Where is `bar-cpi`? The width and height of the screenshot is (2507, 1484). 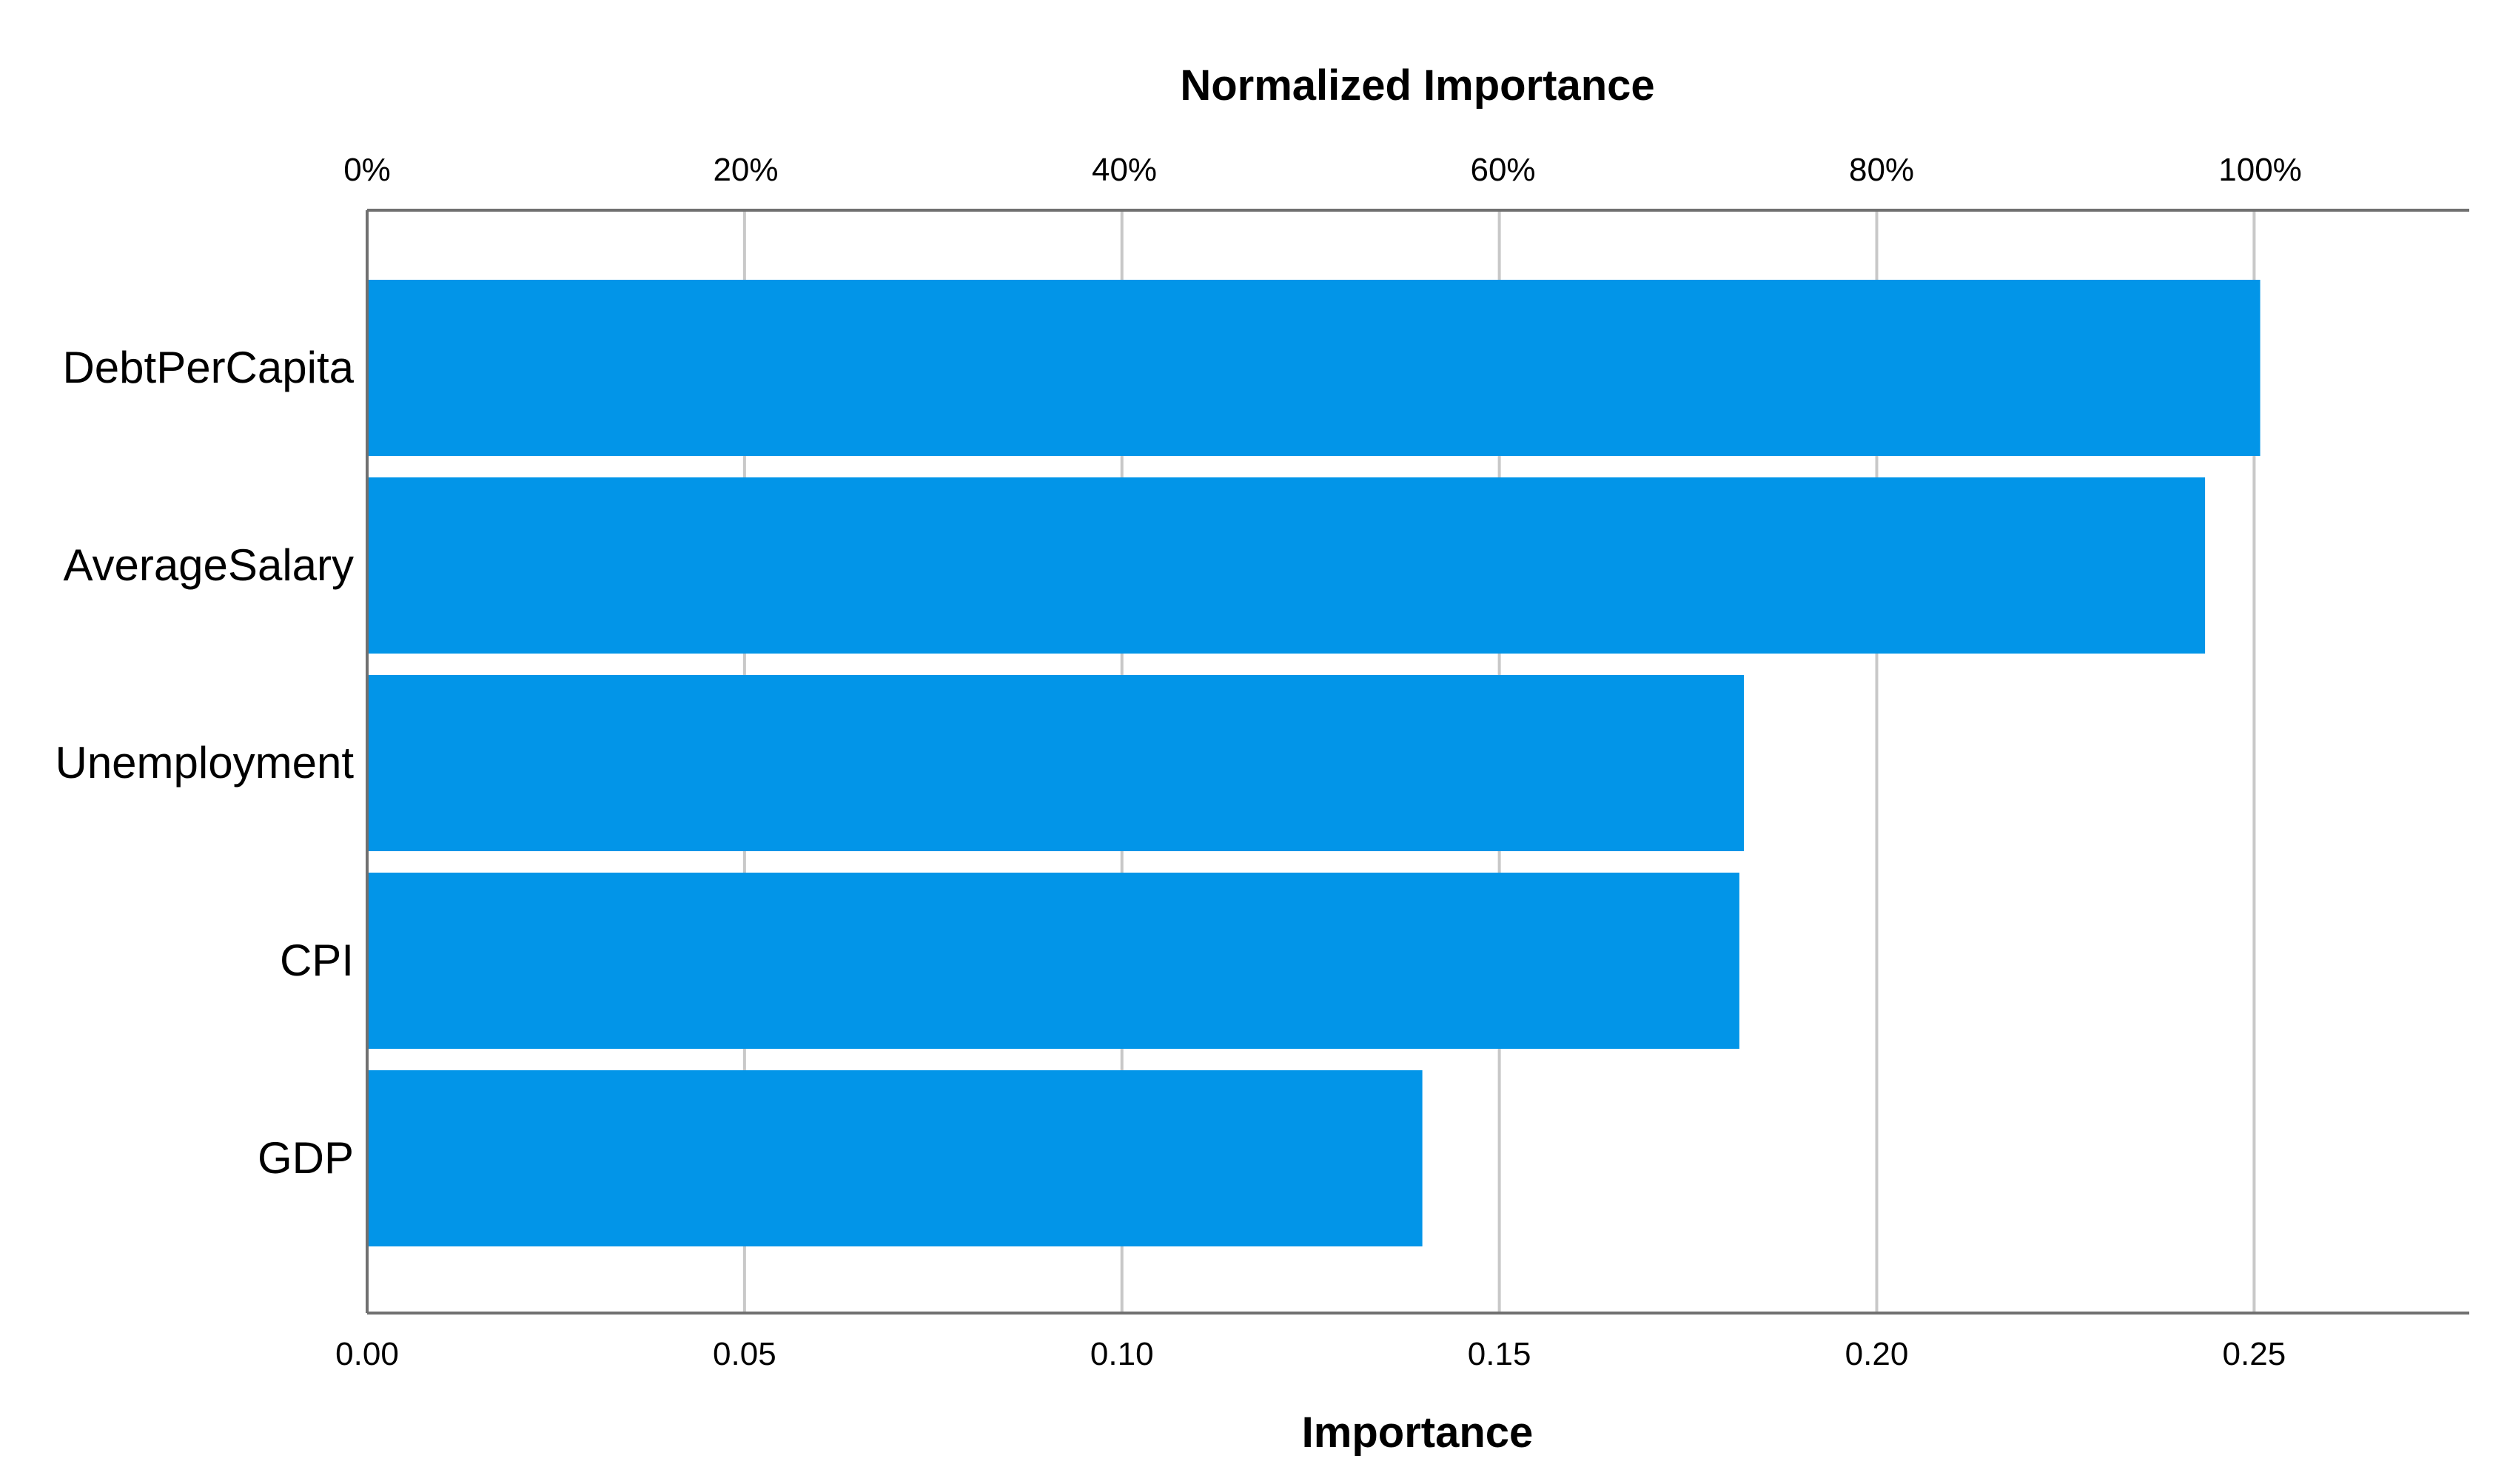
bar-cpi is located at coordinates (1053, 961).